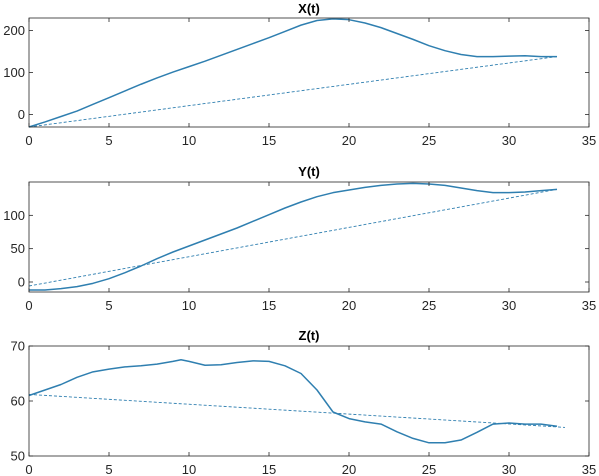 This screenshot has height=476, width=599. I want to click on subplot-title: Z(t), so click(309, 335).